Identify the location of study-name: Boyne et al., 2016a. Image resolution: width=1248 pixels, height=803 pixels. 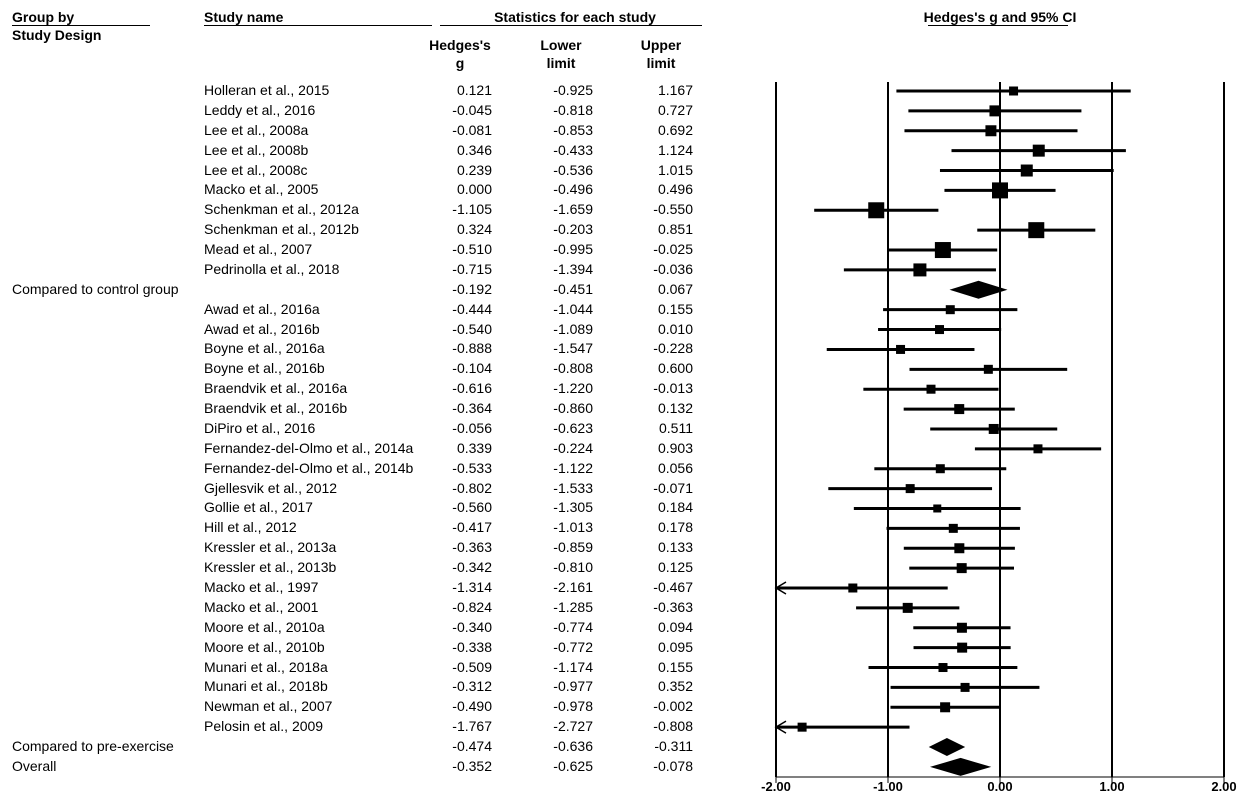
(264, 348).